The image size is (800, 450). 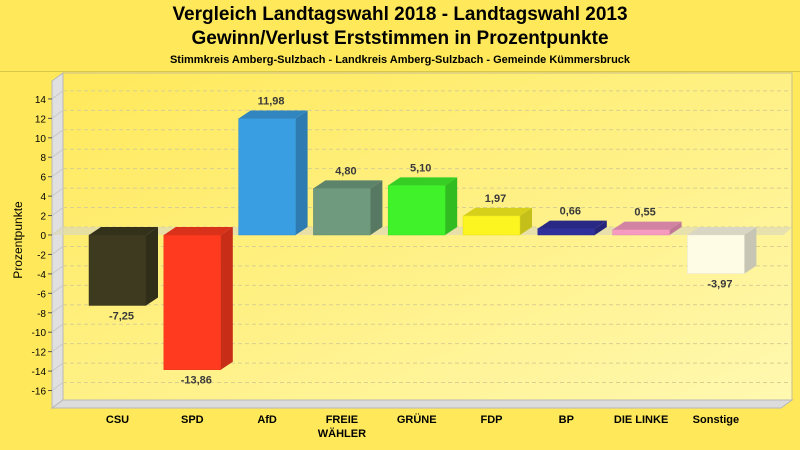 I want to click on bar-freie-wähler: 4,80, so click(x=348, y=200).